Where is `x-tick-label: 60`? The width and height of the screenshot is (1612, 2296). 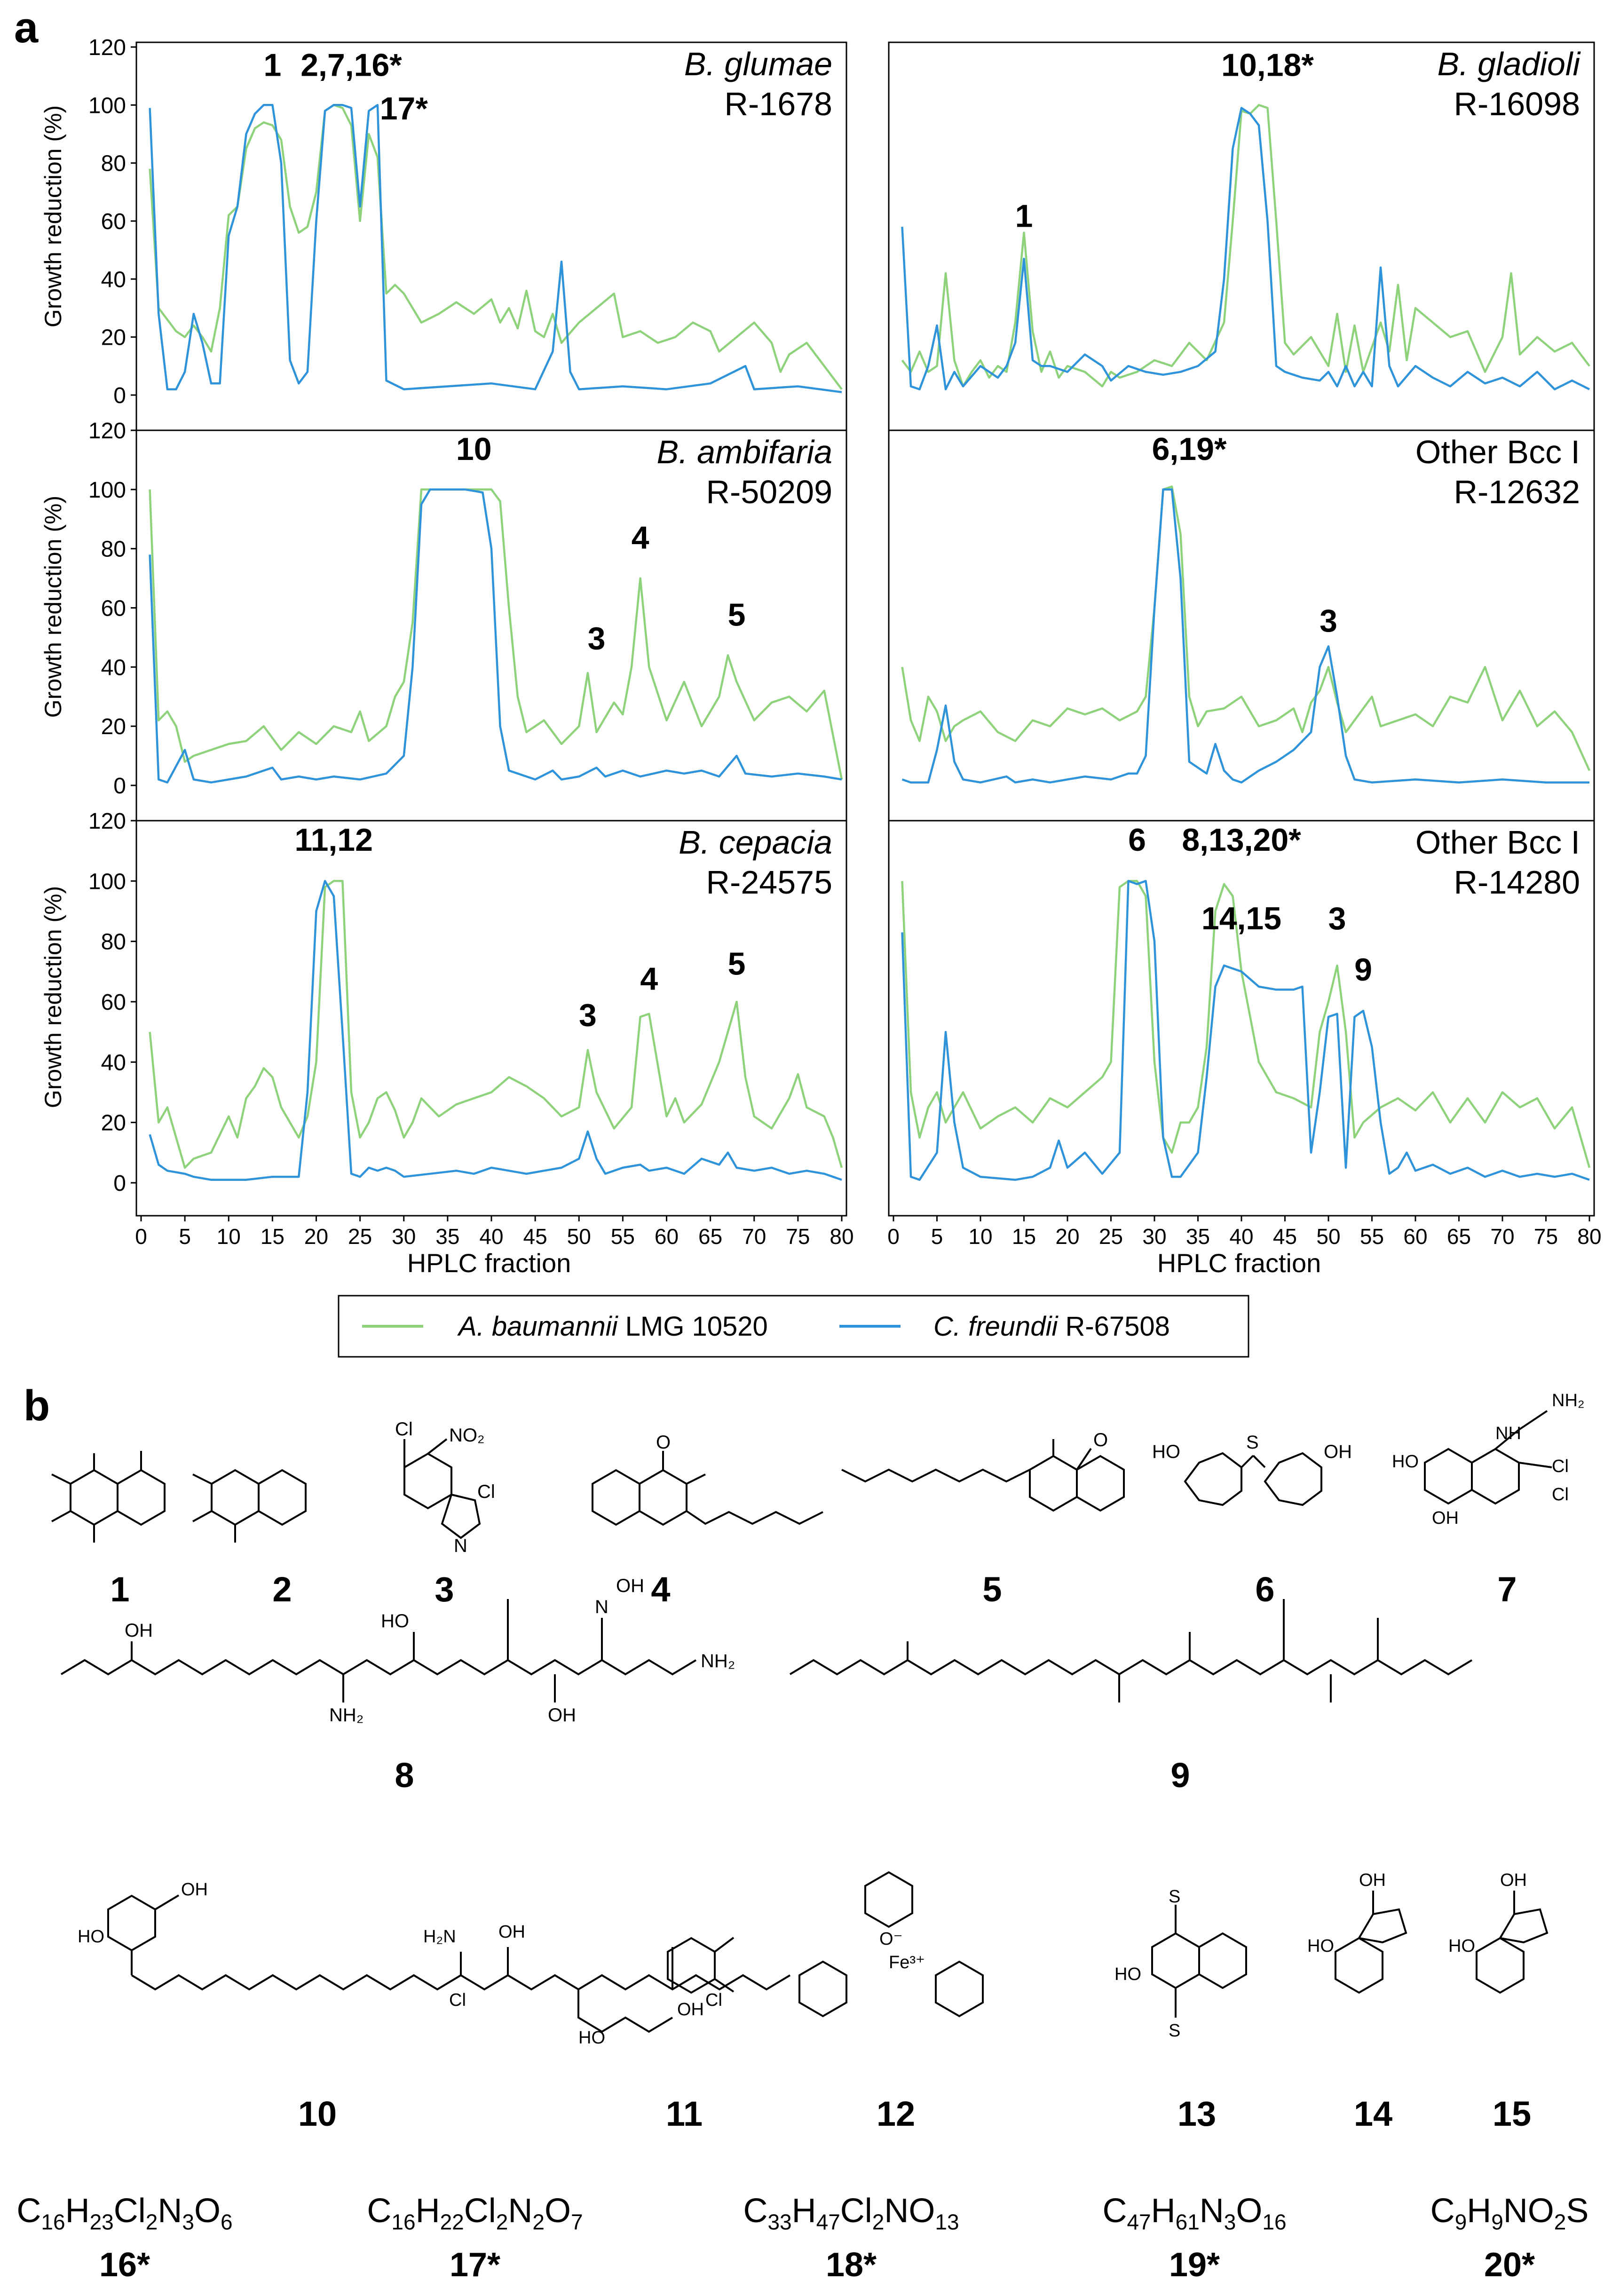 x-tick-label: 60 is located at coordinates (667, 1236).